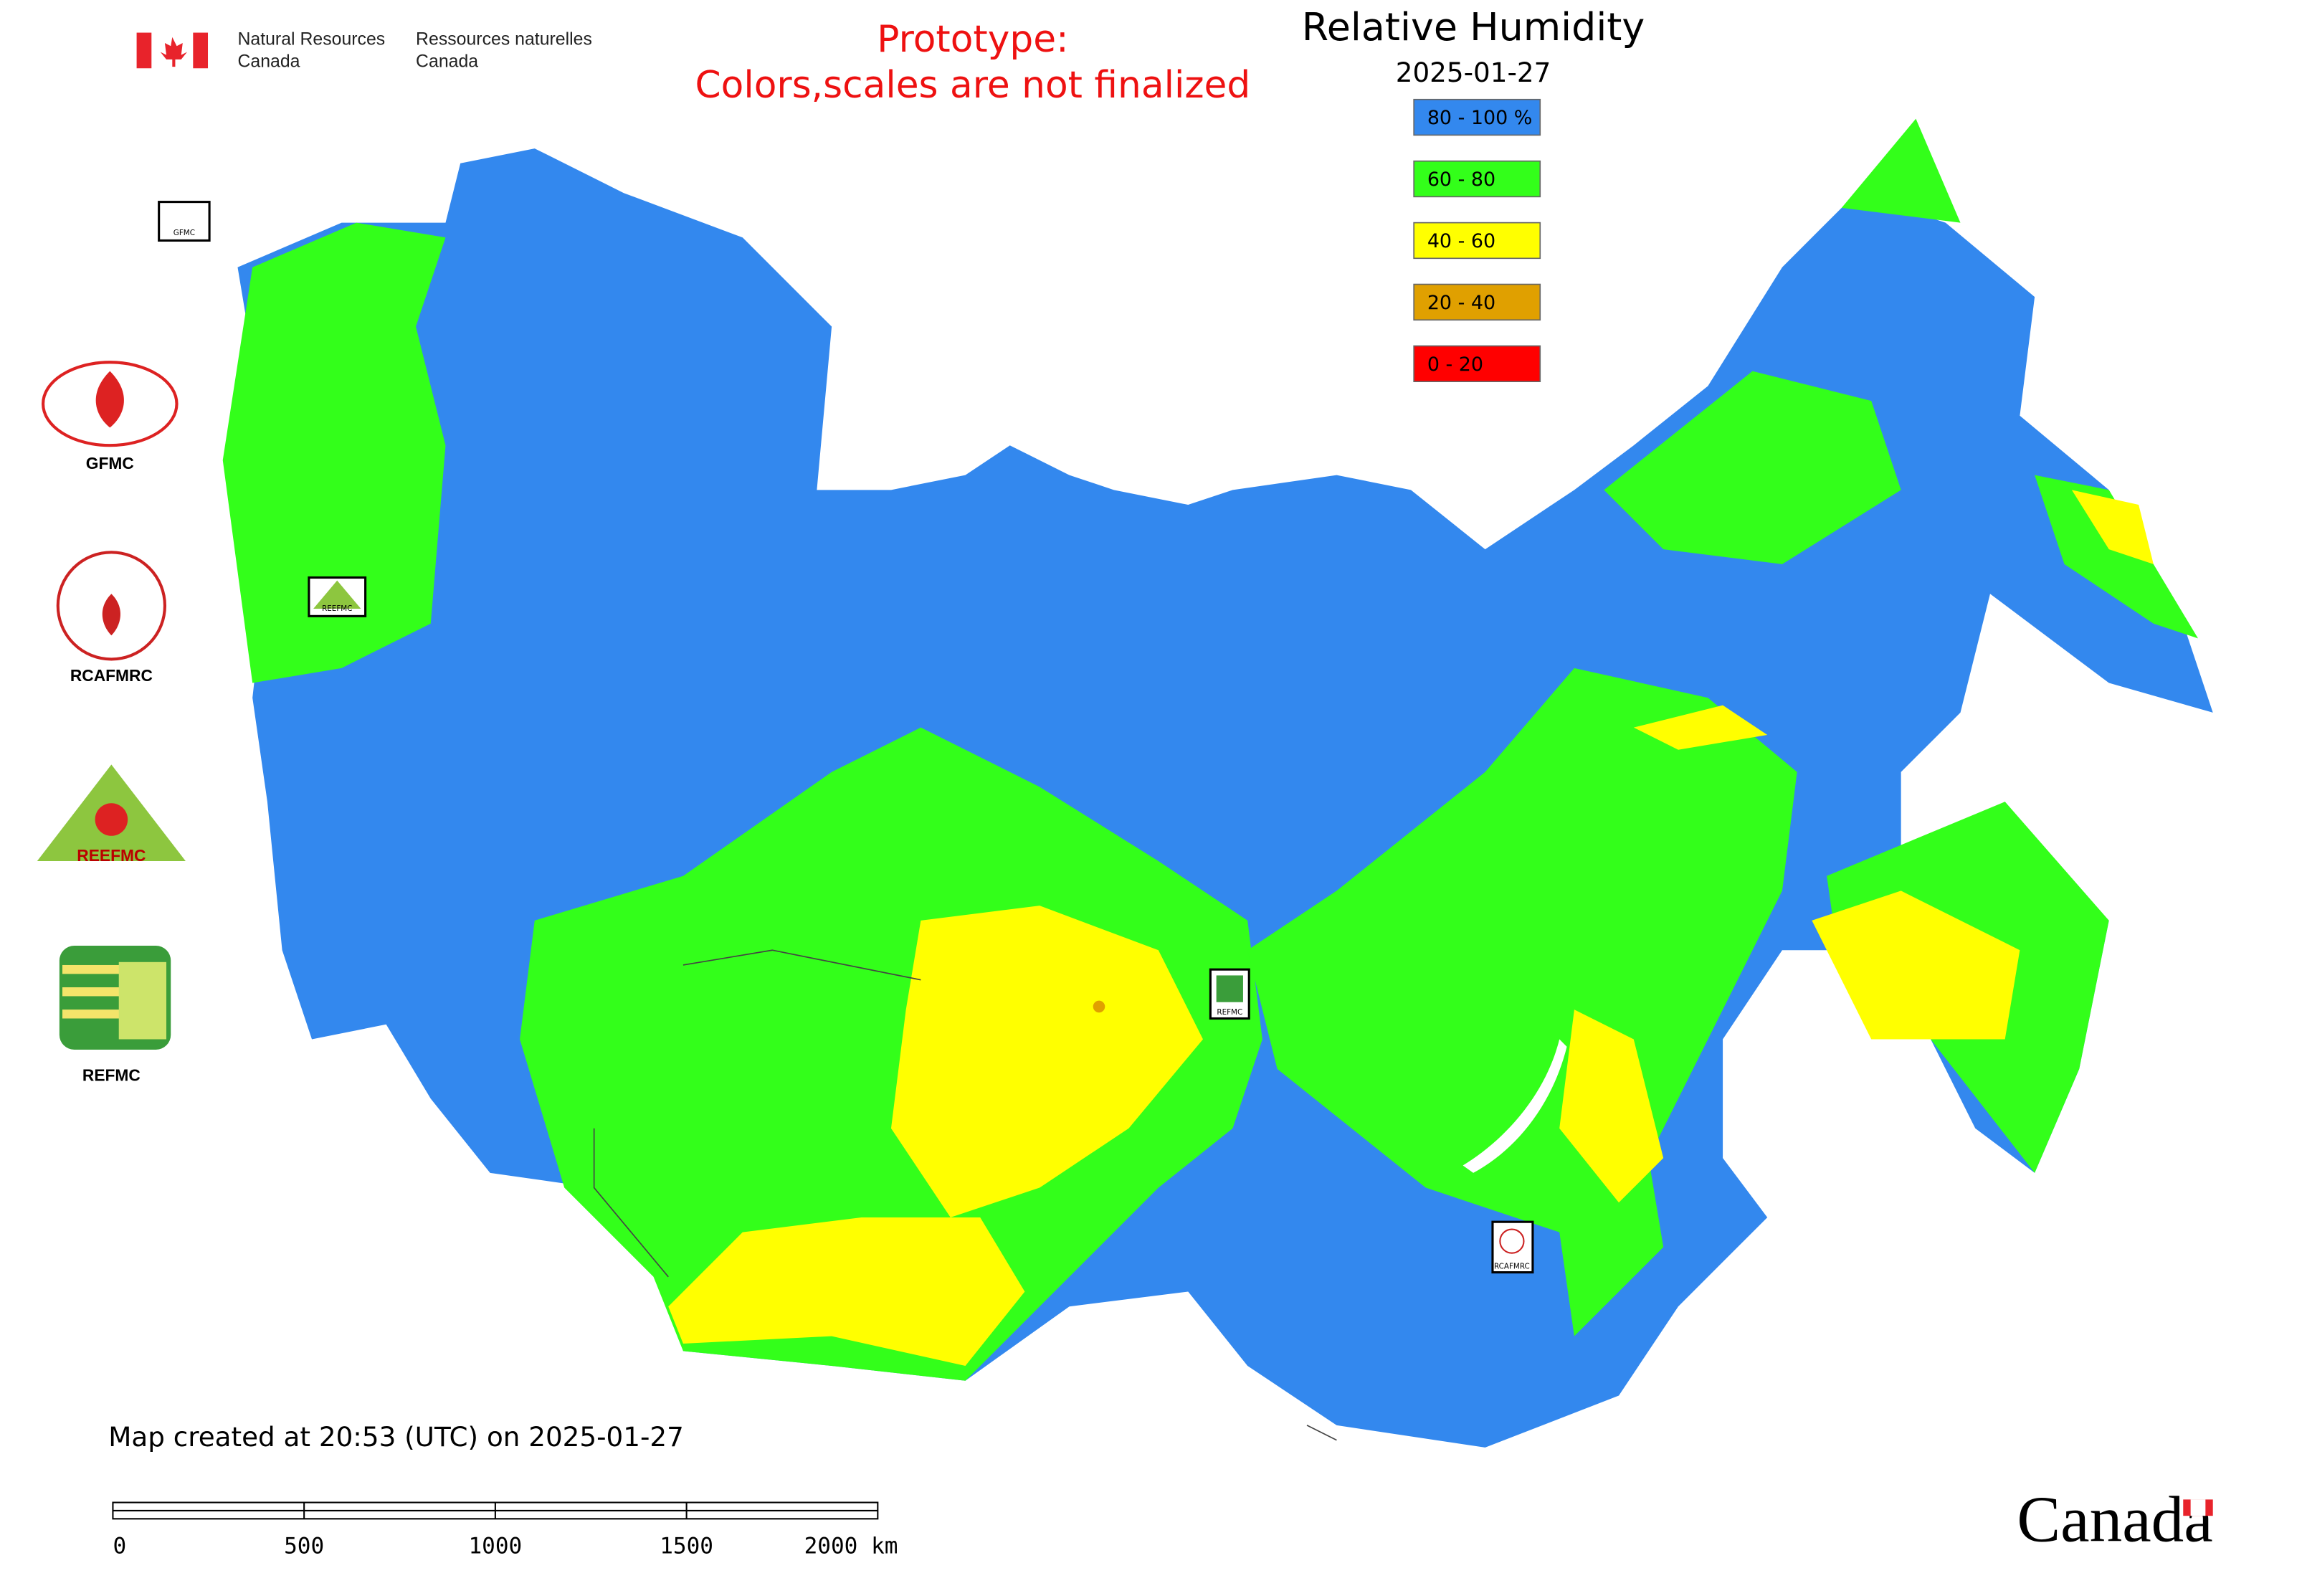 This screenshot has height=1596, width=2302. Describe the element at coordinates (447, 62) in the screenshot. I see `org-fr: Canada` at that location.